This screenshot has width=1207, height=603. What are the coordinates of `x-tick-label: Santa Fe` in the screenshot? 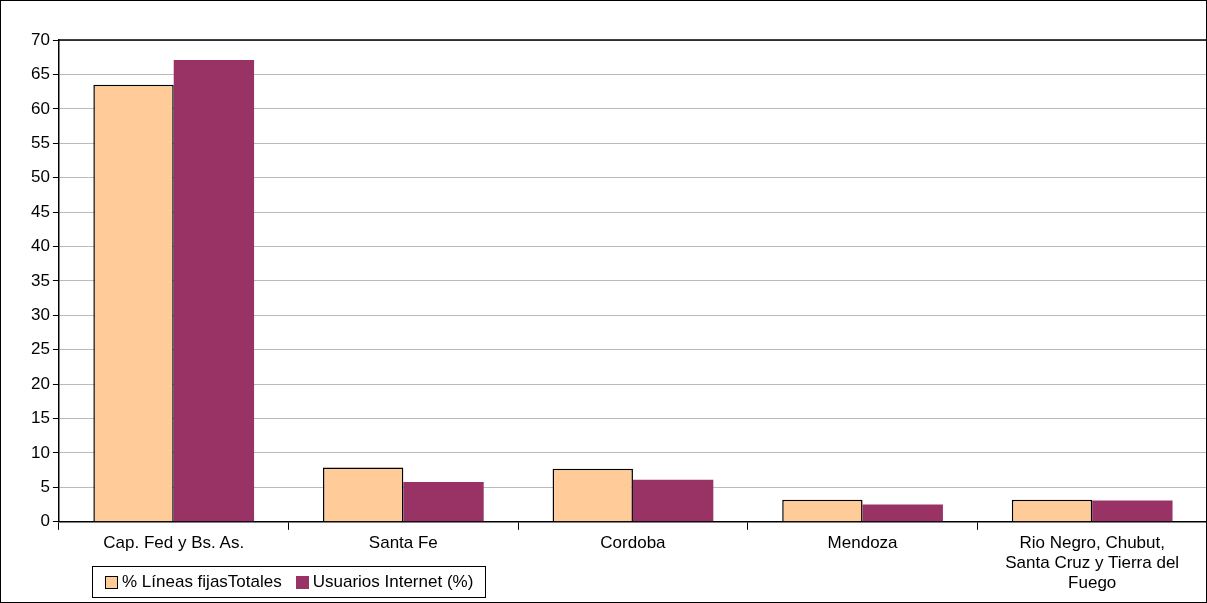 It's located at (403, 542).